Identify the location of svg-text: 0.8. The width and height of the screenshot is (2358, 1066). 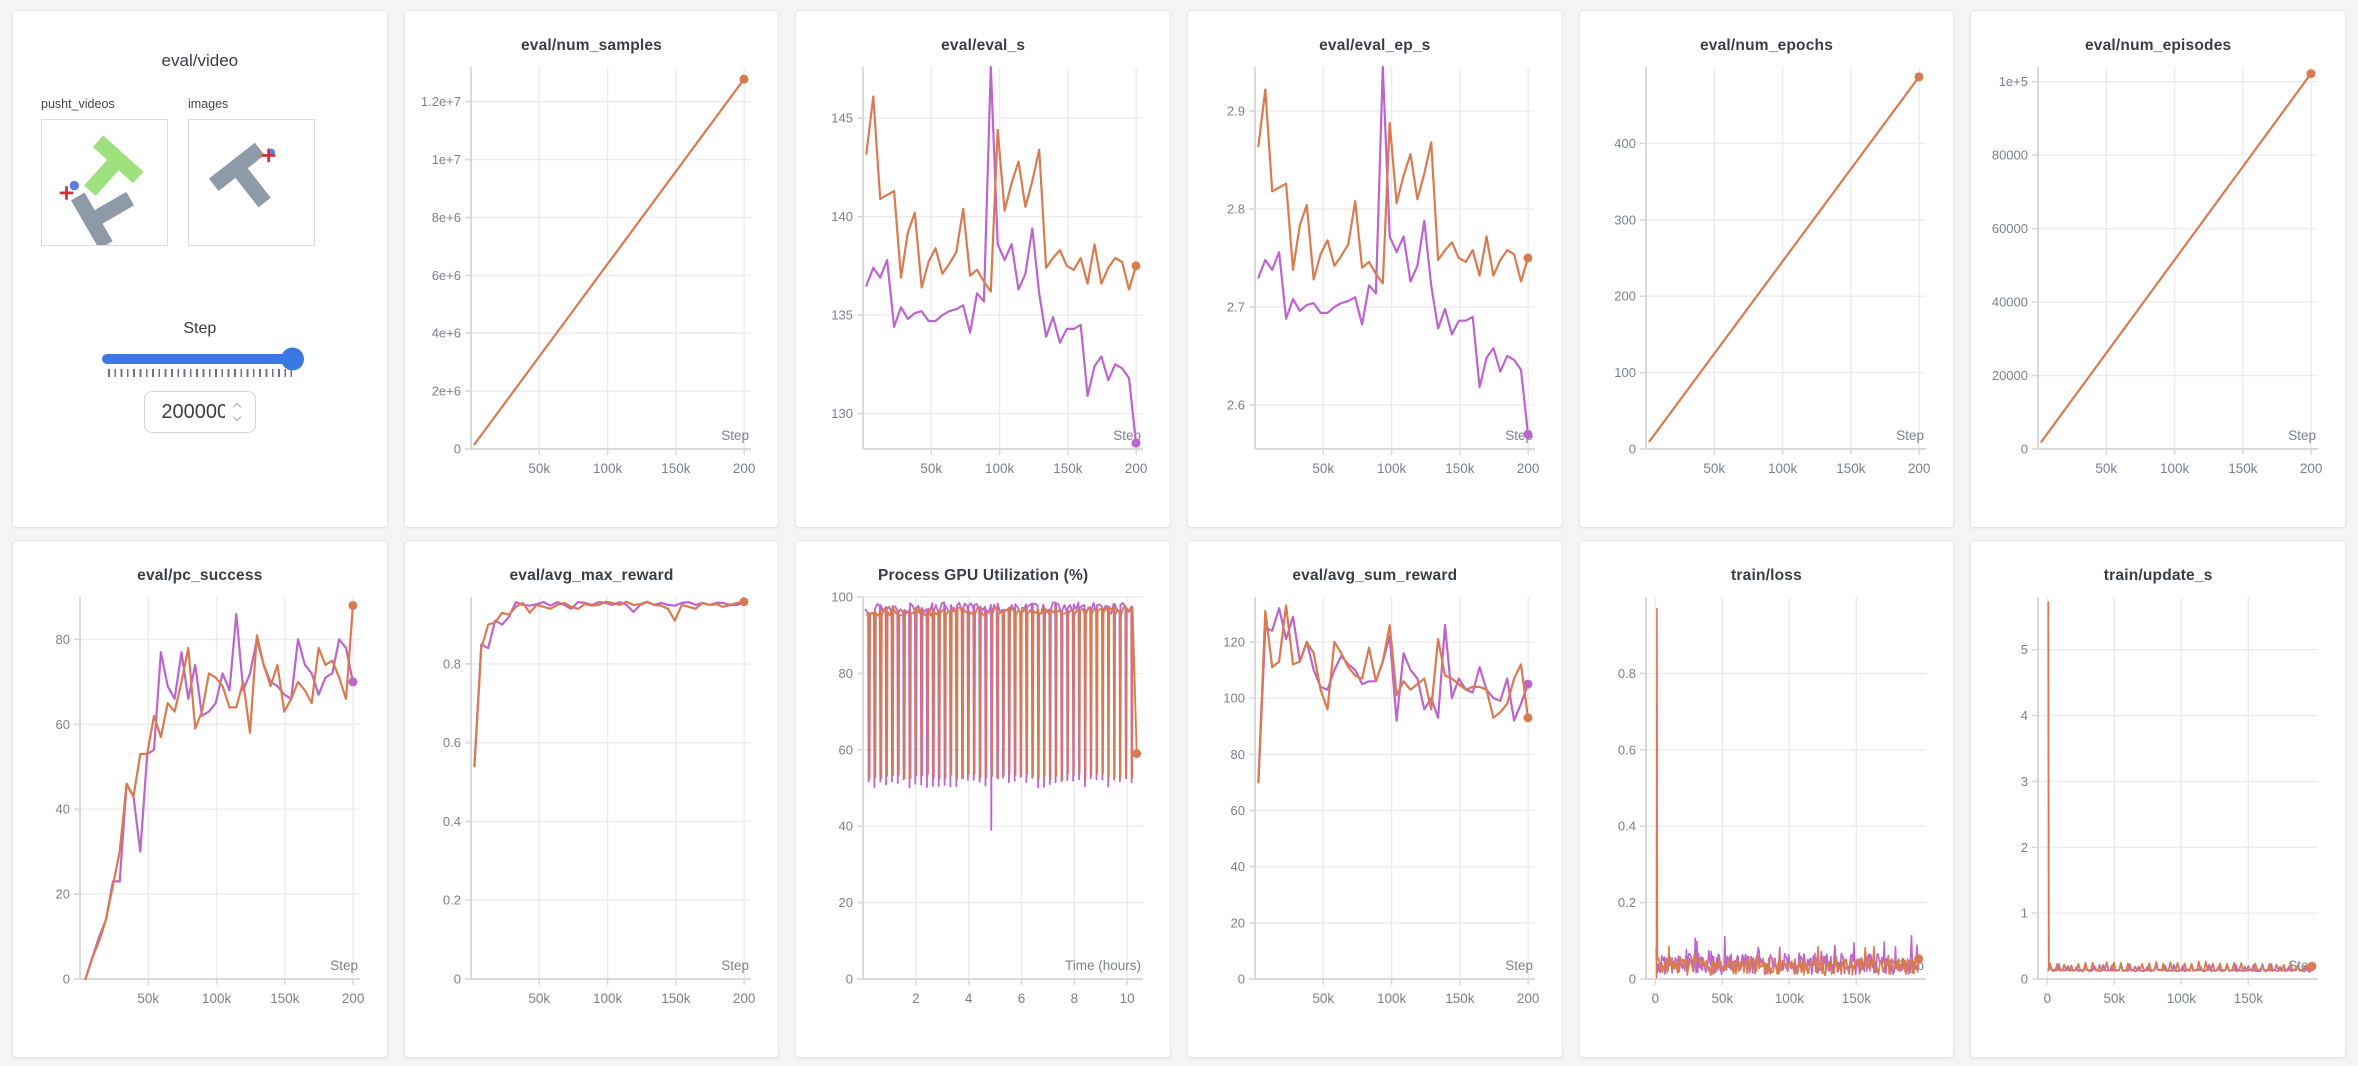
(1627, 673).